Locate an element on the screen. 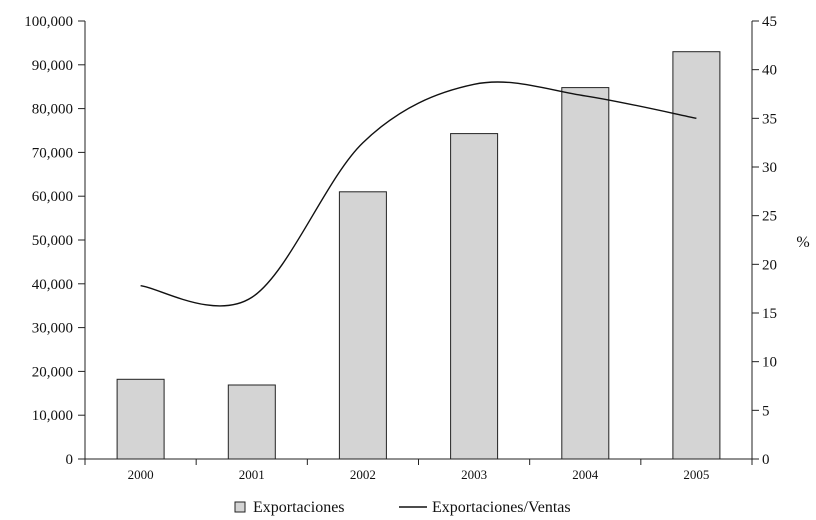 Image resolution: width=816 pixels, height=520 pixels. y-right-tick-label: 35 is located at coordinates (769, 119).